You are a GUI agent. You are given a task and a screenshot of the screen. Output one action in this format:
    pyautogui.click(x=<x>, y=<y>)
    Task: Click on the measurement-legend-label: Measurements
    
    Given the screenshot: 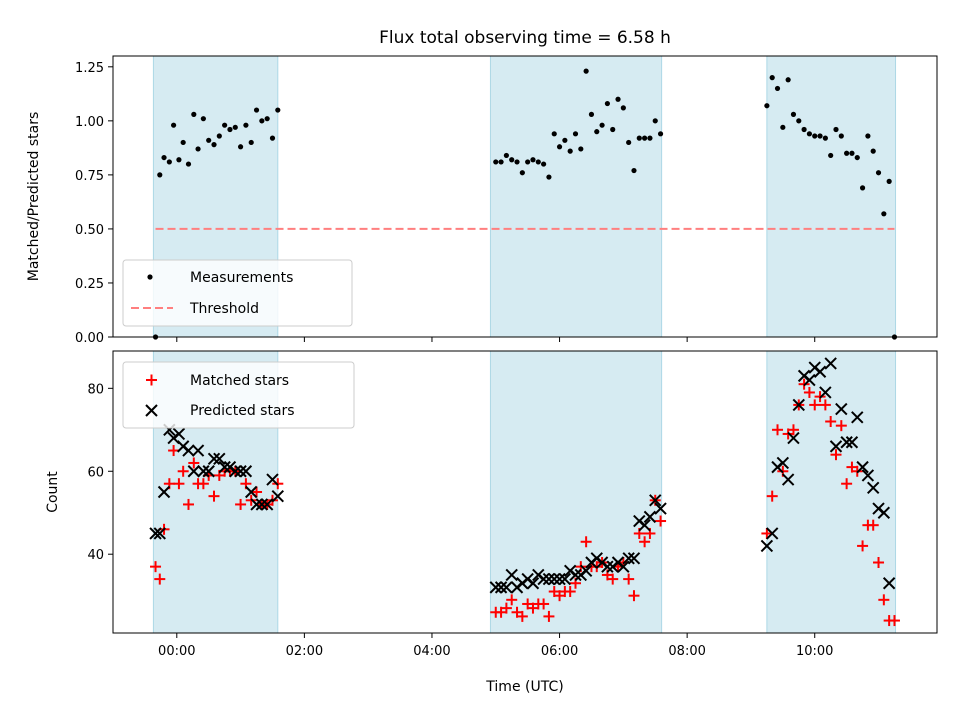 What is the action you would take?
    pyautogui.click(x=241, y=278)
    